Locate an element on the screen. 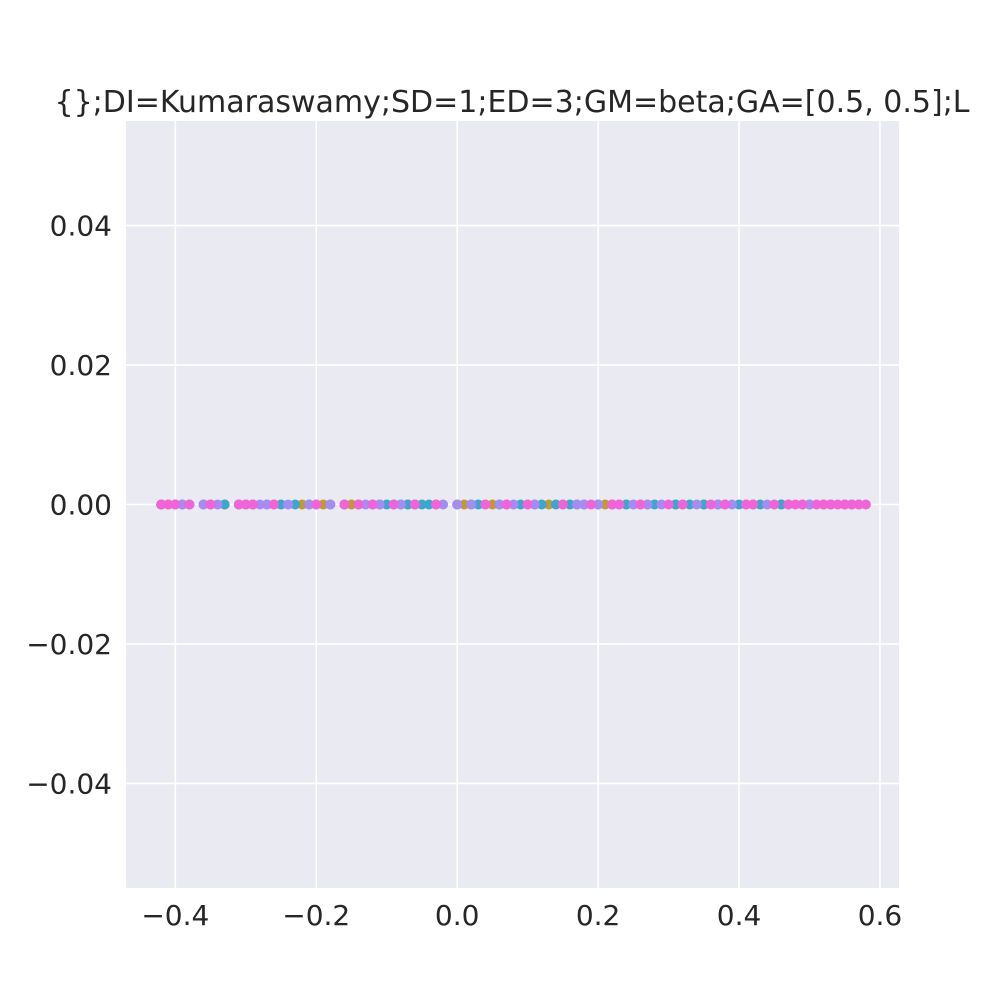 This screenshot has height=1000, width=1000. y-tick-label: −0.04 is located at coordinates (69, 783).